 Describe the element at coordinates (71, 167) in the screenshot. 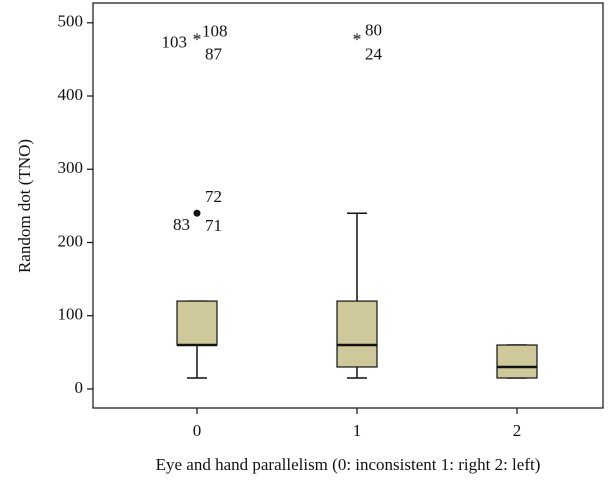

I see `y-tick-label: 300` at that location.